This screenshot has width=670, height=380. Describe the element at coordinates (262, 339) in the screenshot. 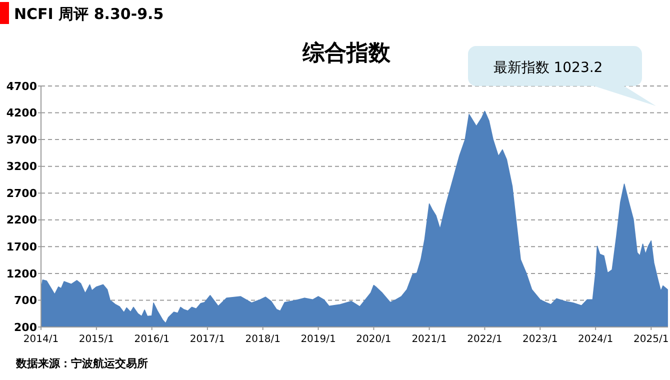

I see `x-tick-label: 2018/1` at that location.